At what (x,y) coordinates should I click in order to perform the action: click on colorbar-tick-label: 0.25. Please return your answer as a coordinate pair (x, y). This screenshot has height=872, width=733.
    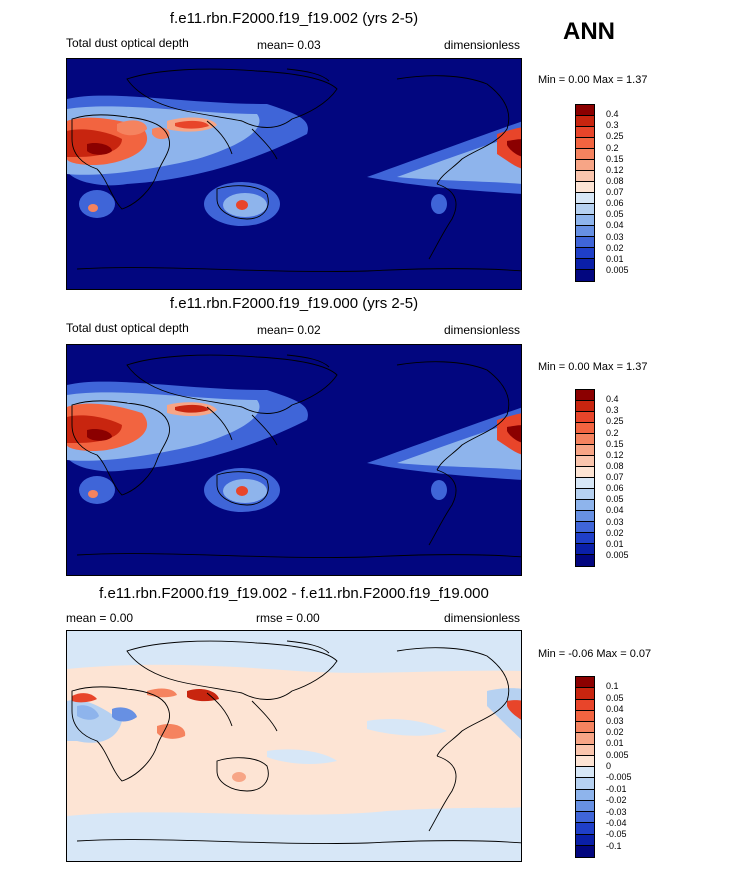
    Looking at the image, I should click on (615, 136).